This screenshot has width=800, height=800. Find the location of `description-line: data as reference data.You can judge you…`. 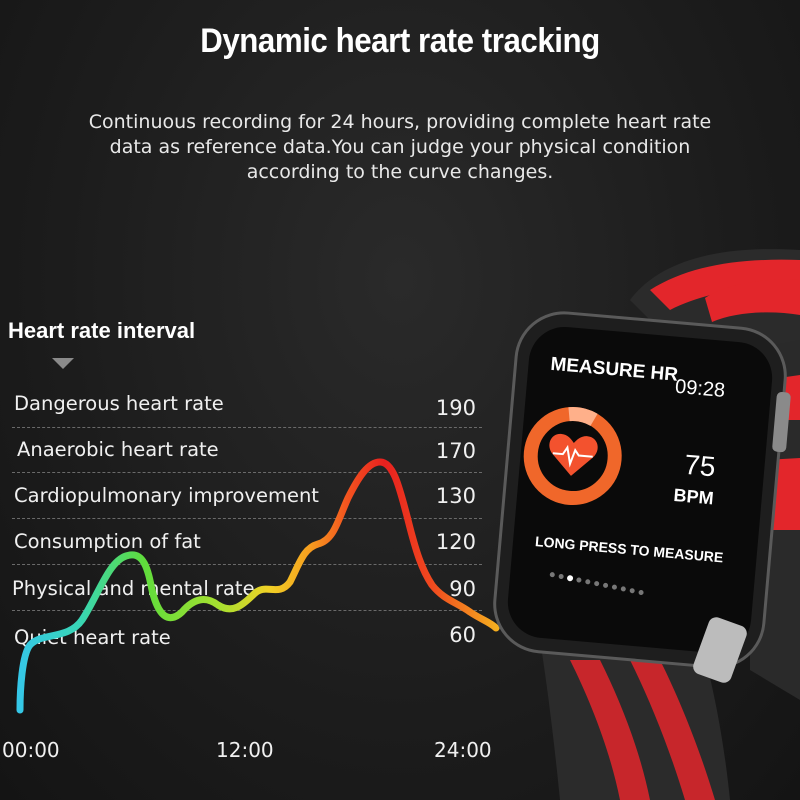

description-line: data as reference data.You can judge you… is located at coordinates (400, 147).